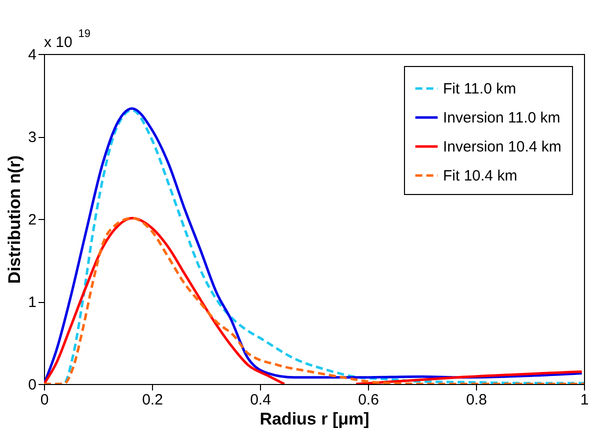 The height and width of the screenshot is (441, 613). What do you see at coordinates (32, 55) in the screenshot?
I see `y-tick-label: 4` at bounding box center [32, 55].